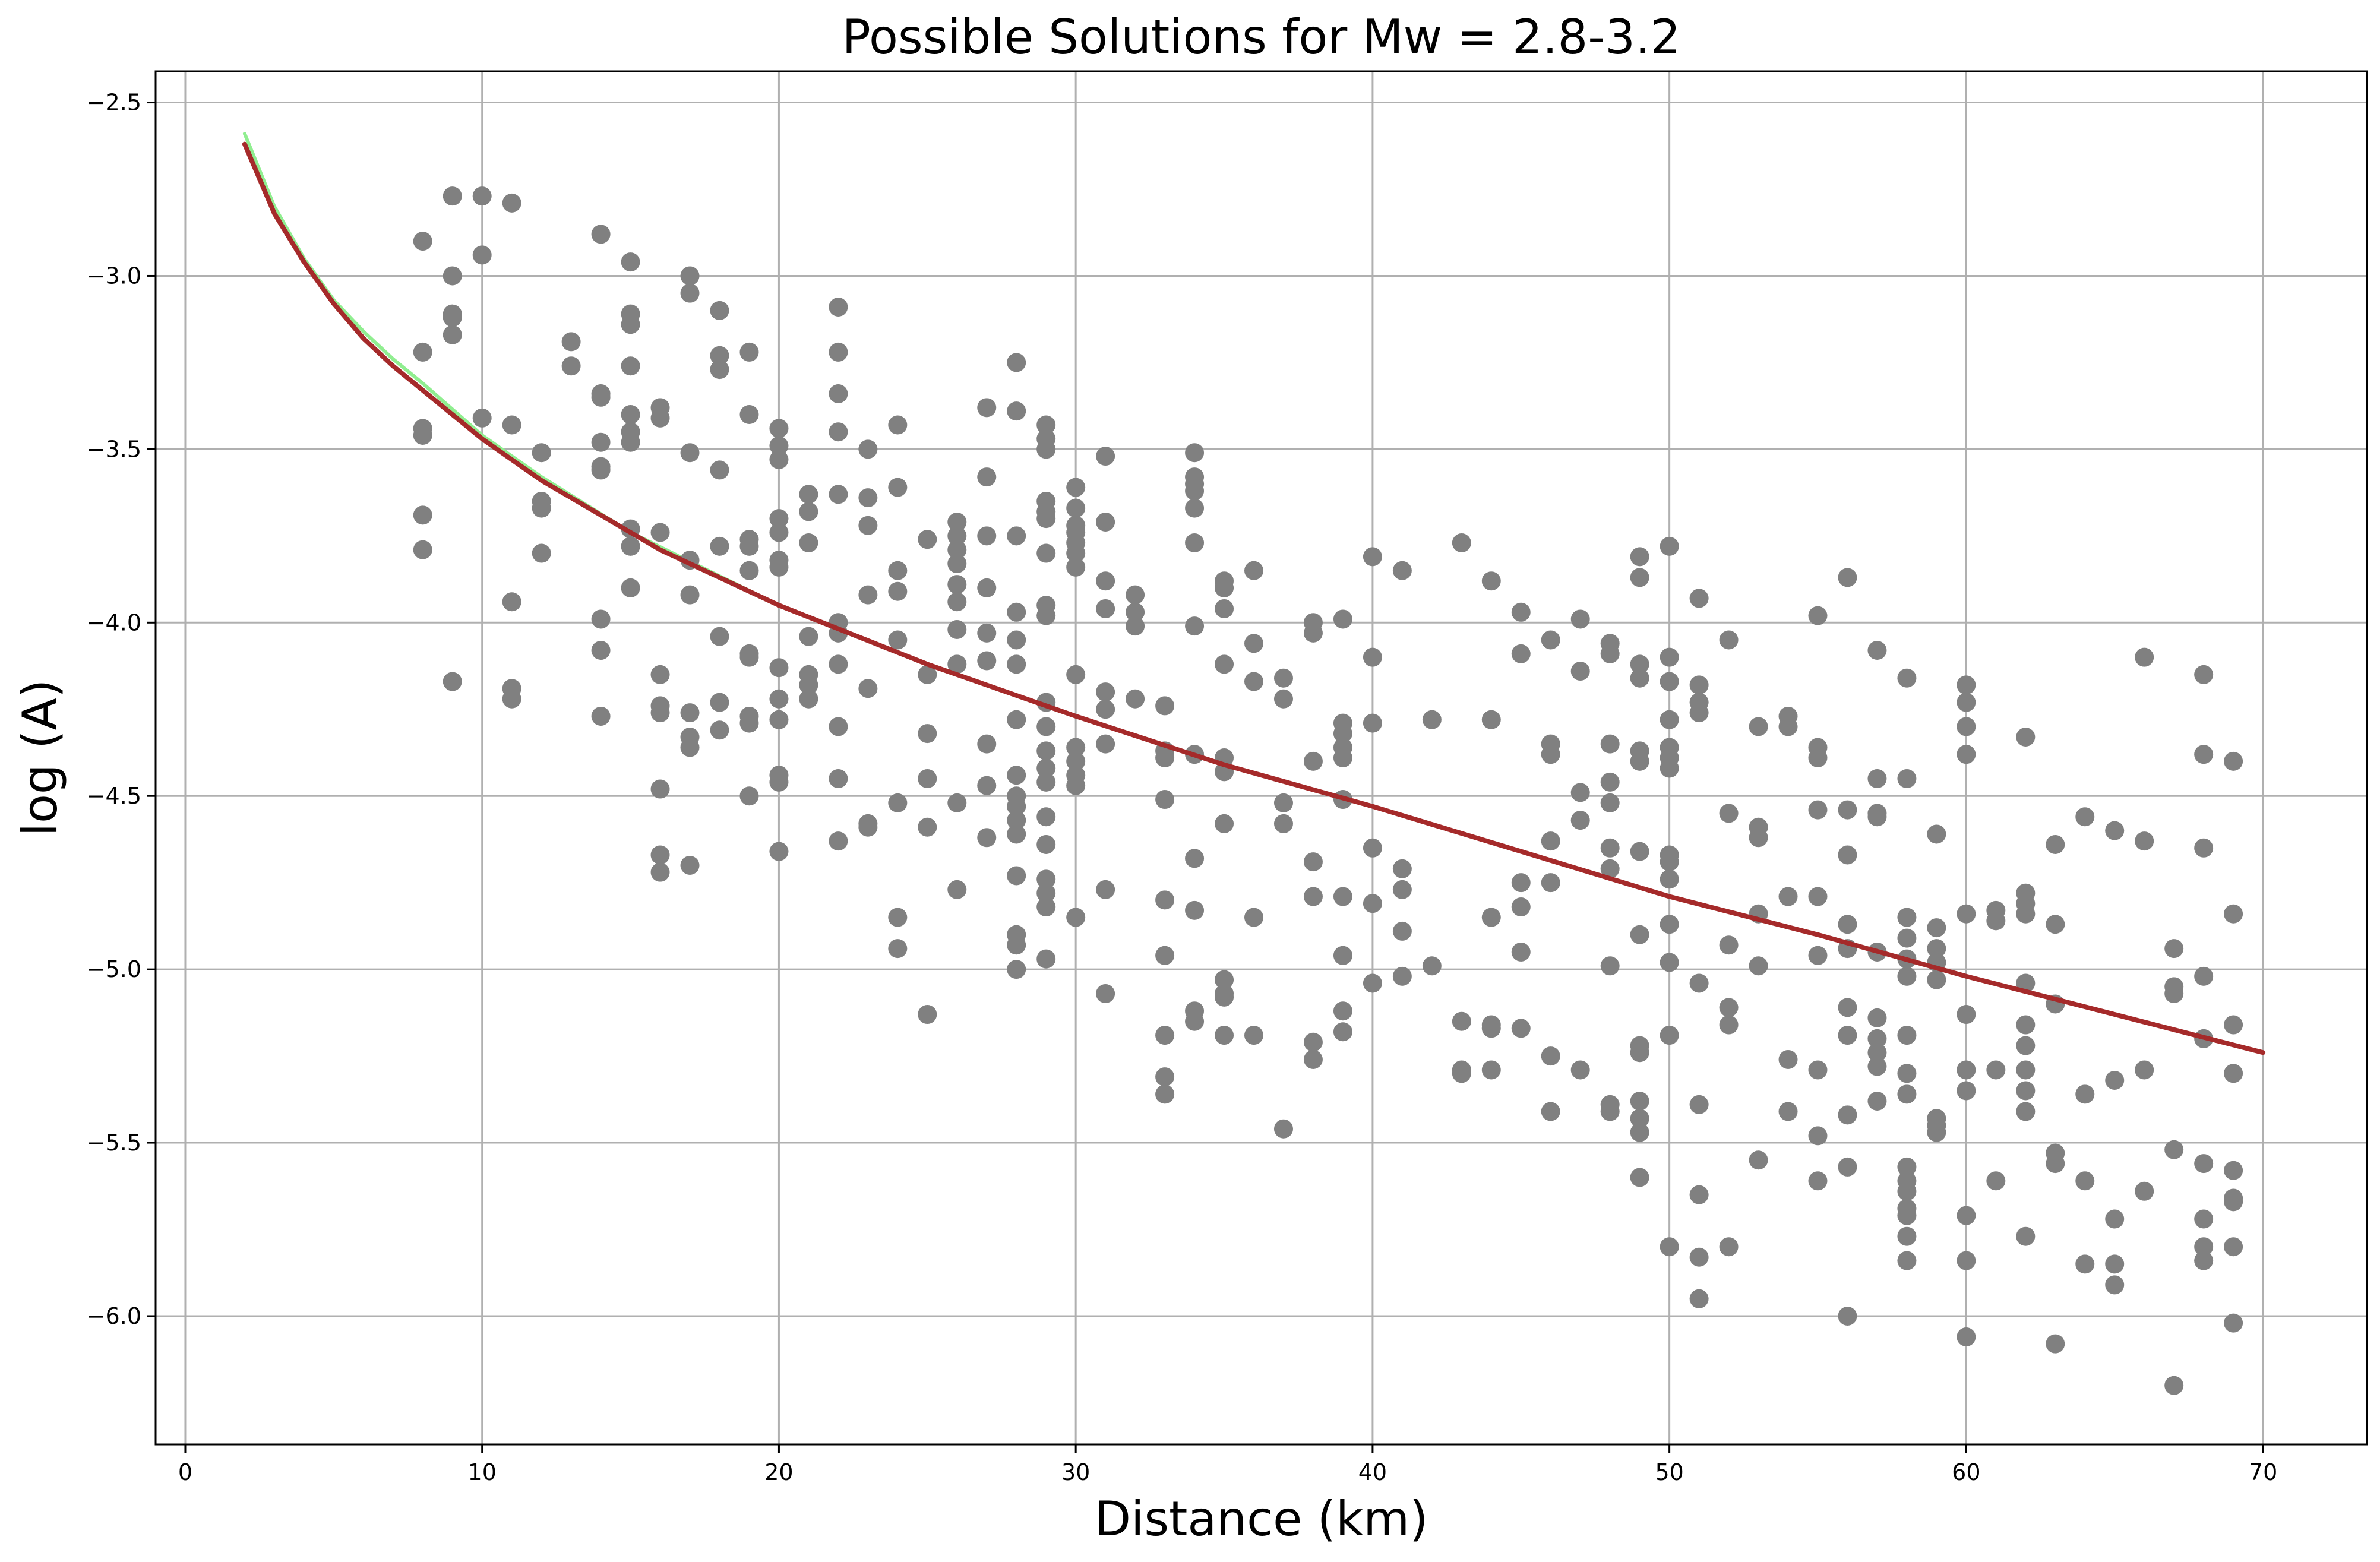 The width and height of the screenshot is (2380, 1562). I want to click on x-tick-label: 60, so click(1966, 1472).